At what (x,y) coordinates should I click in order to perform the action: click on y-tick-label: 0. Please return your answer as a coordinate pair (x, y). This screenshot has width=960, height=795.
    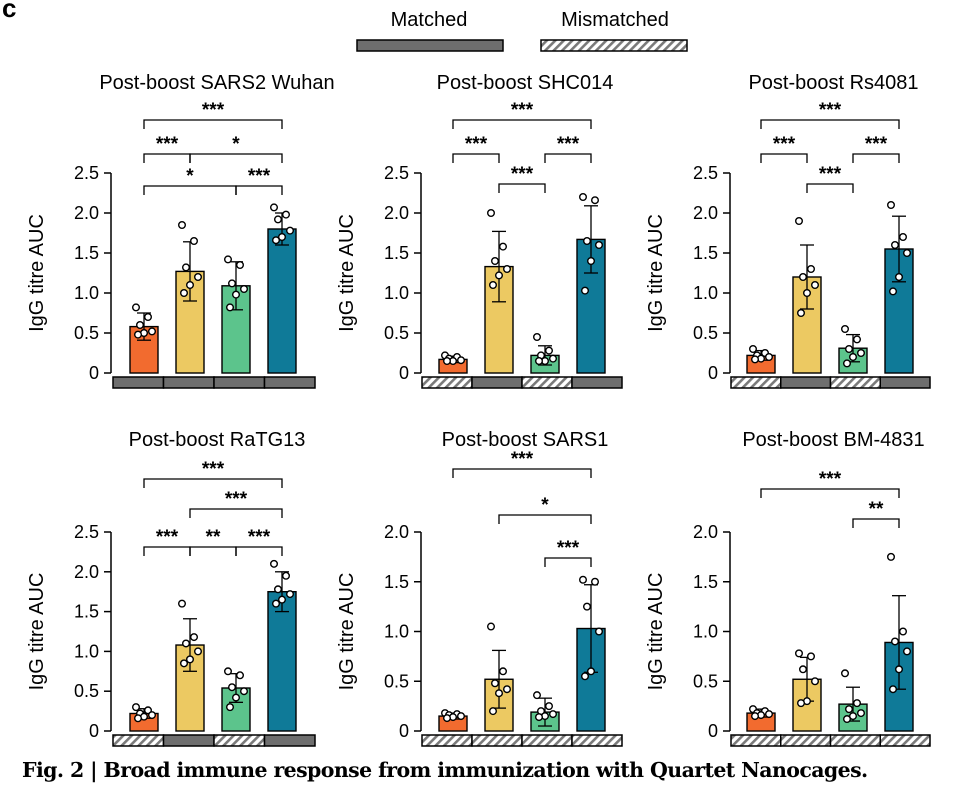
    Looking at the image, I should click on (94, 731).